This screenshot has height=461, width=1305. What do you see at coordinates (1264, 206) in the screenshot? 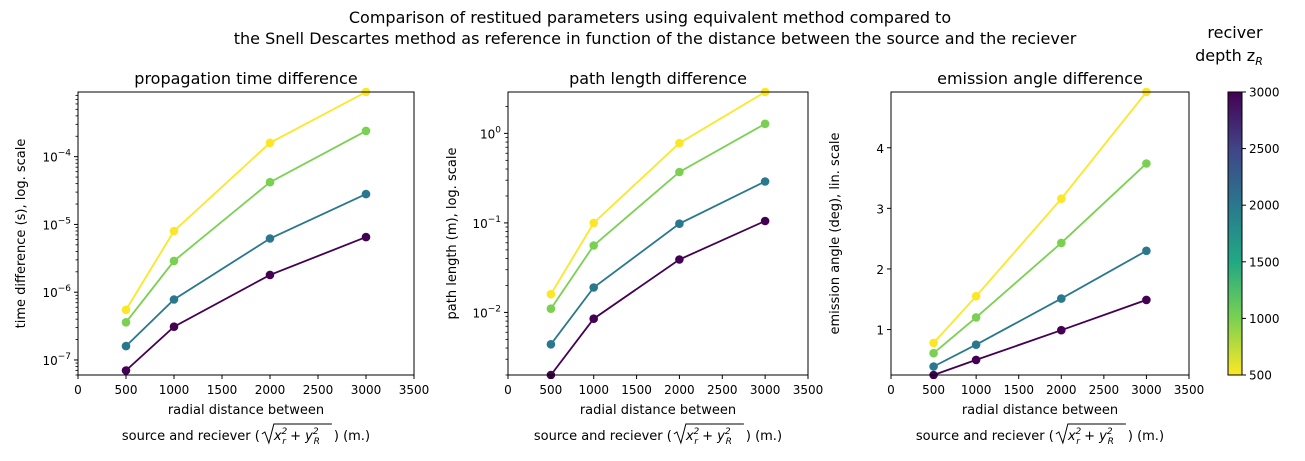
I see `colorbar-tick-label: 2000` at bounding box center [1264, 206].